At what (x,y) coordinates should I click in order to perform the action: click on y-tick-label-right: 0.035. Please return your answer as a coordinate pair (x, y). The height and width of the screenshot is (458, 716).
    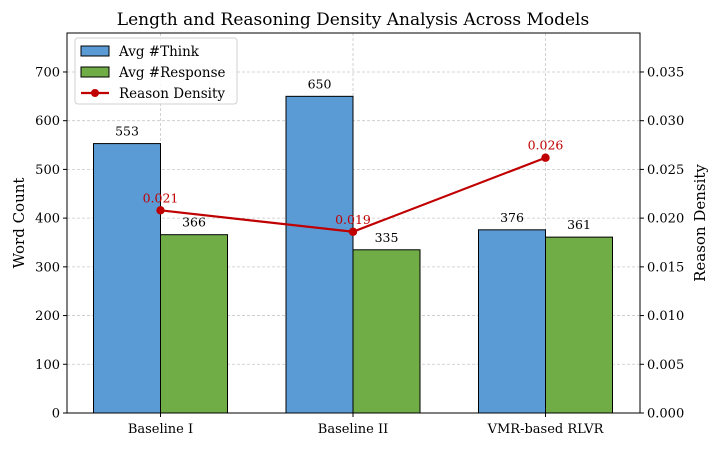
    Looking at the image, I should click on (665, 72).